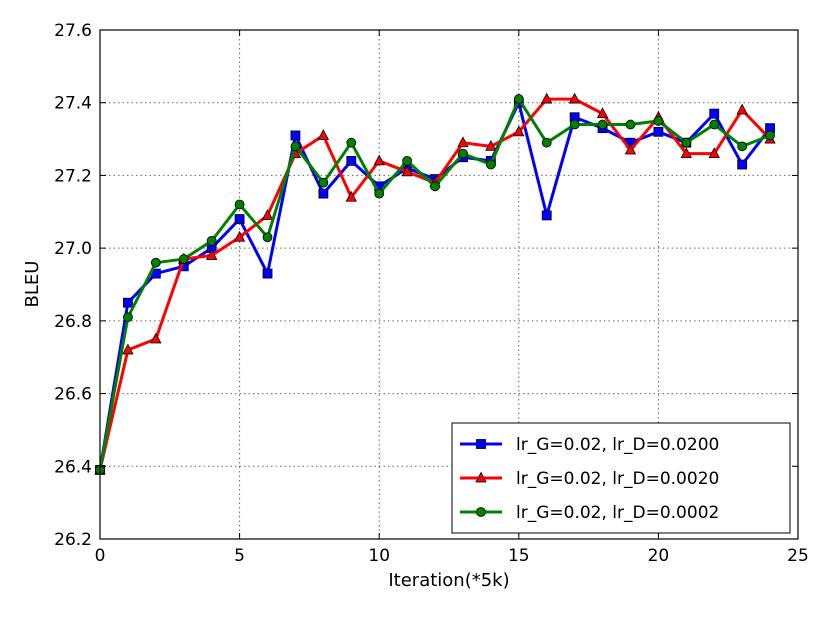  Describe the element at coordinates (73, 31) in the screenshot. I see `y-tick-label: 27.6` at that location.